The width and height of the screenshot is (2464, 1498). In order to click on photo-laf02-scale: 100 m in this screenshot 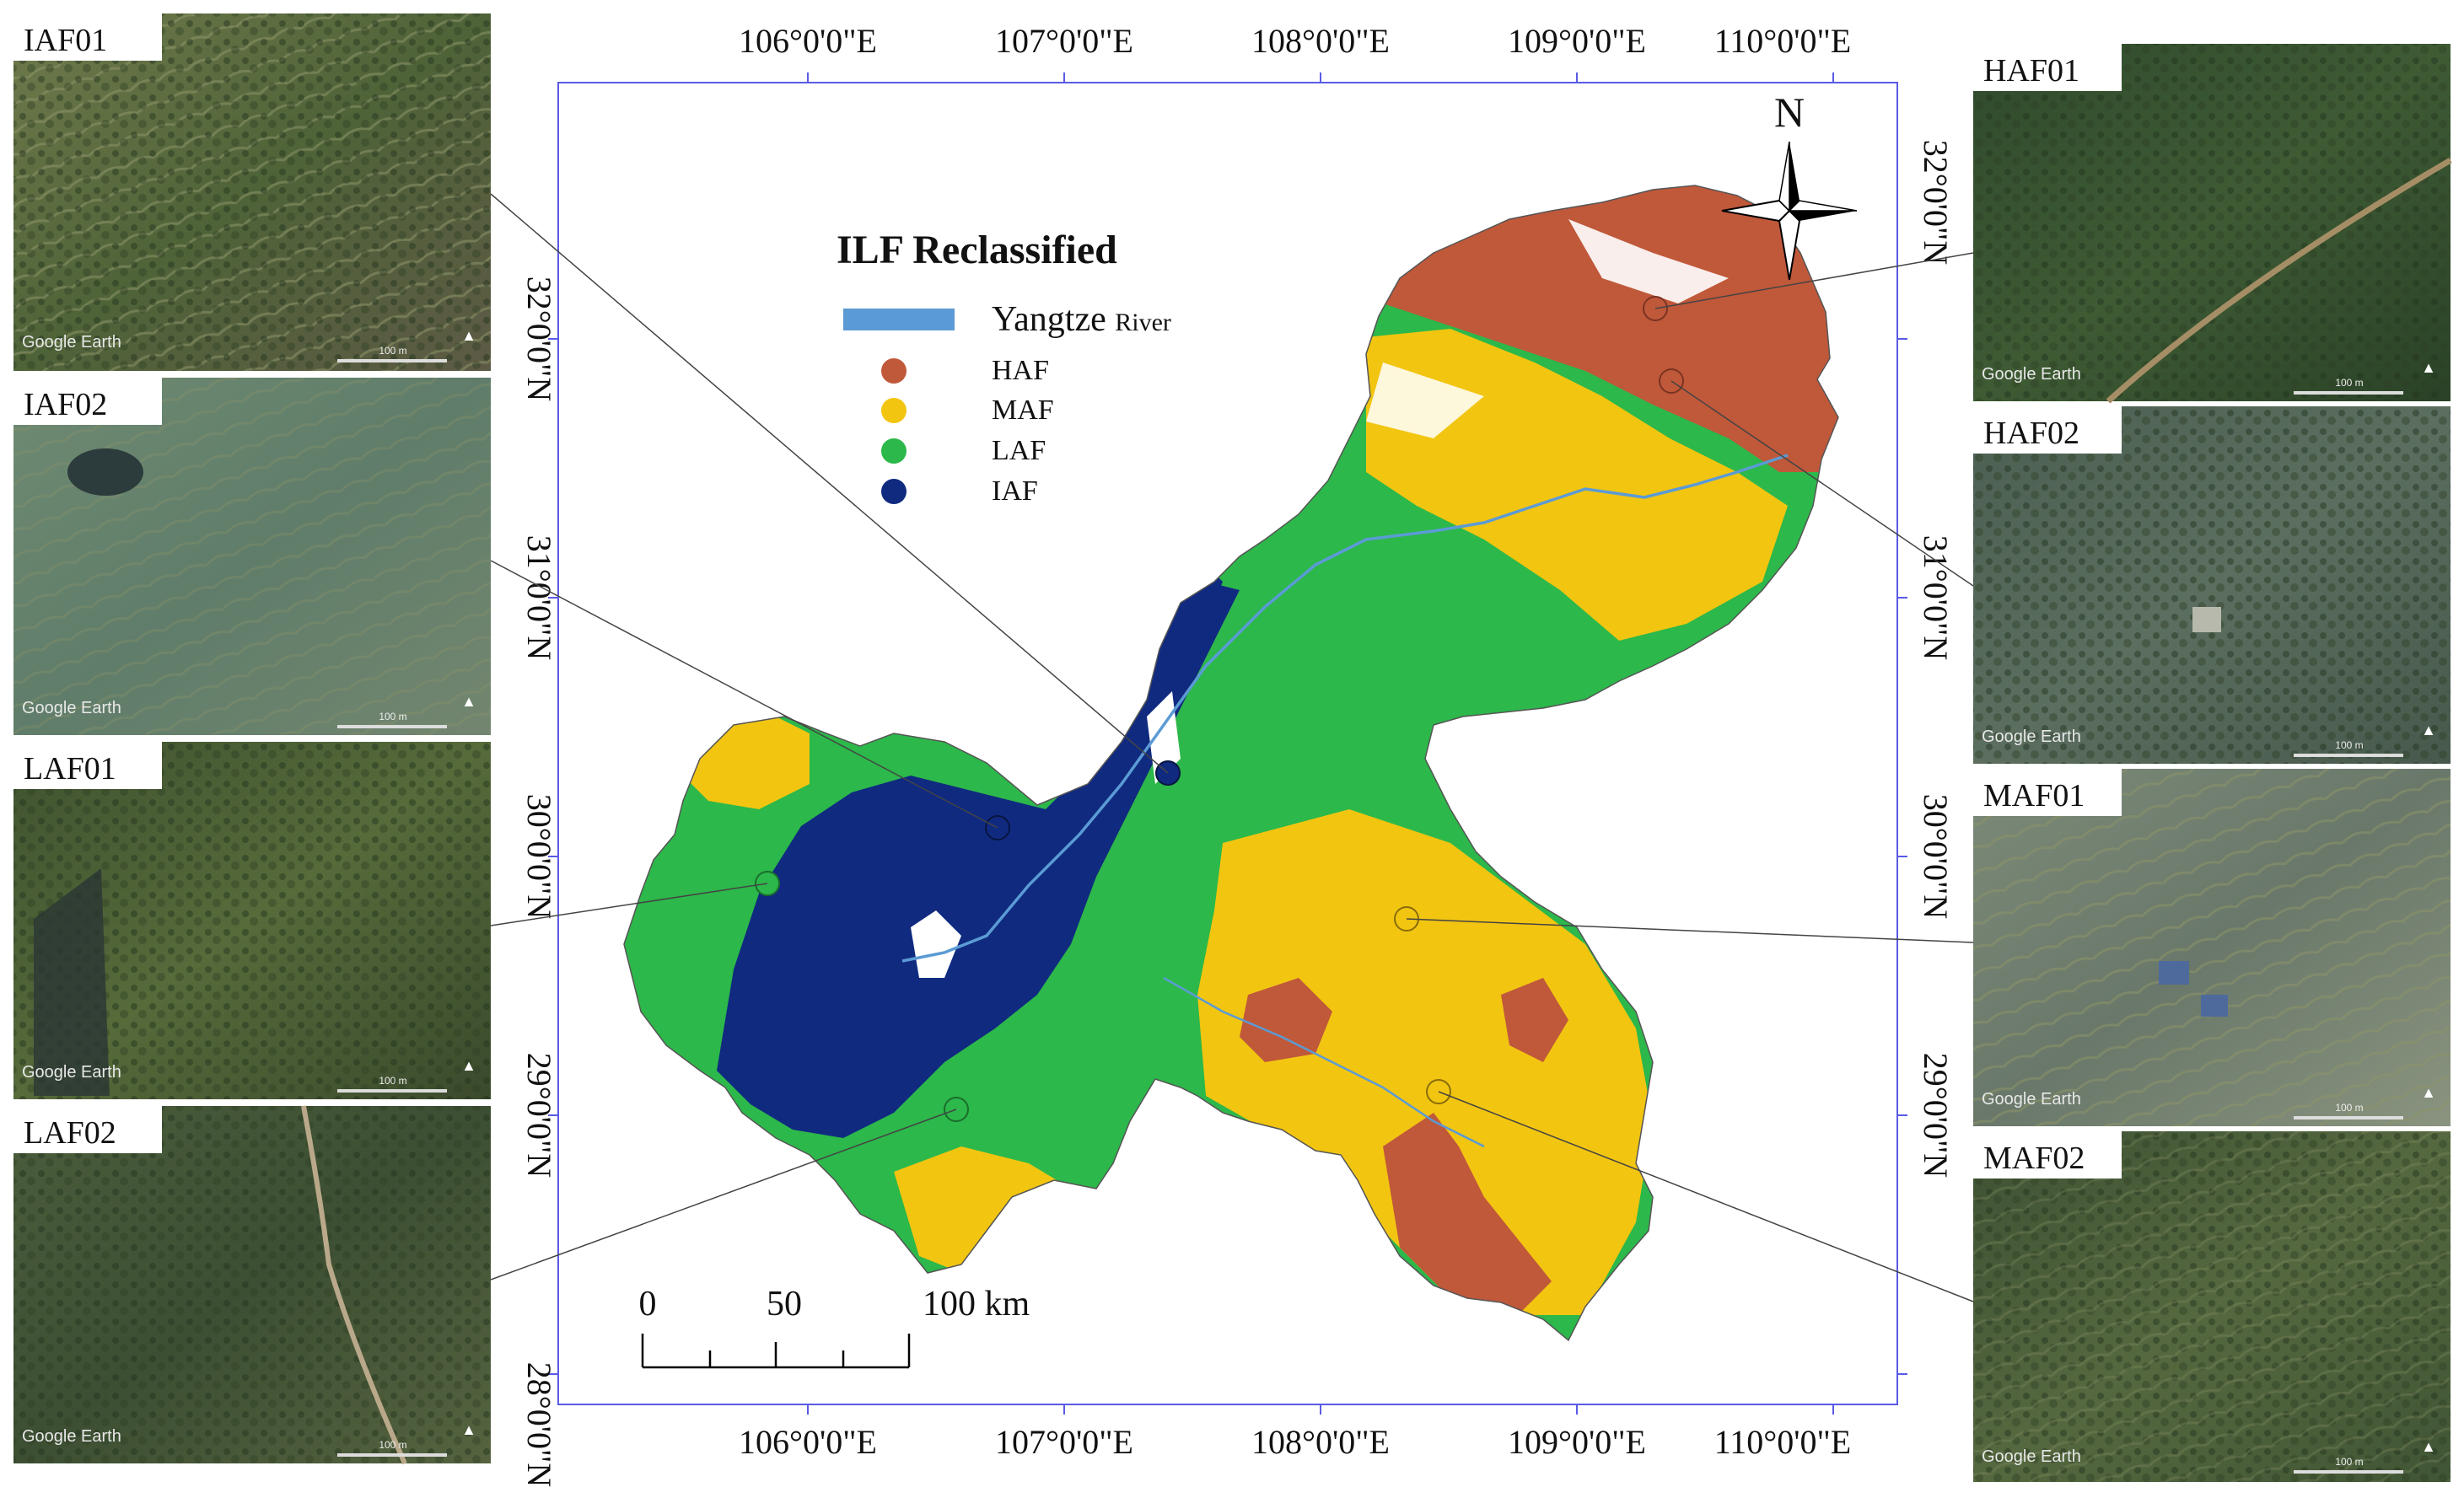, I will do `click(392, 1445)`.